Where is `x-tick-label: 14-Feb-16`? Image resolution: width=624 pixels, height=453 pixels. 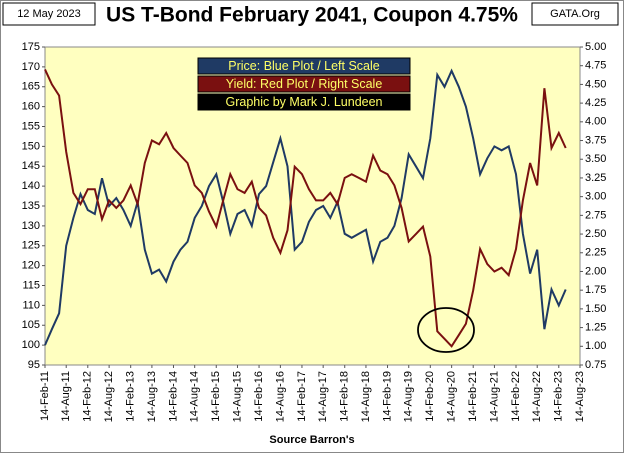
x-tick-label: 14-Feb-16 is located at coordinates (259, 396).